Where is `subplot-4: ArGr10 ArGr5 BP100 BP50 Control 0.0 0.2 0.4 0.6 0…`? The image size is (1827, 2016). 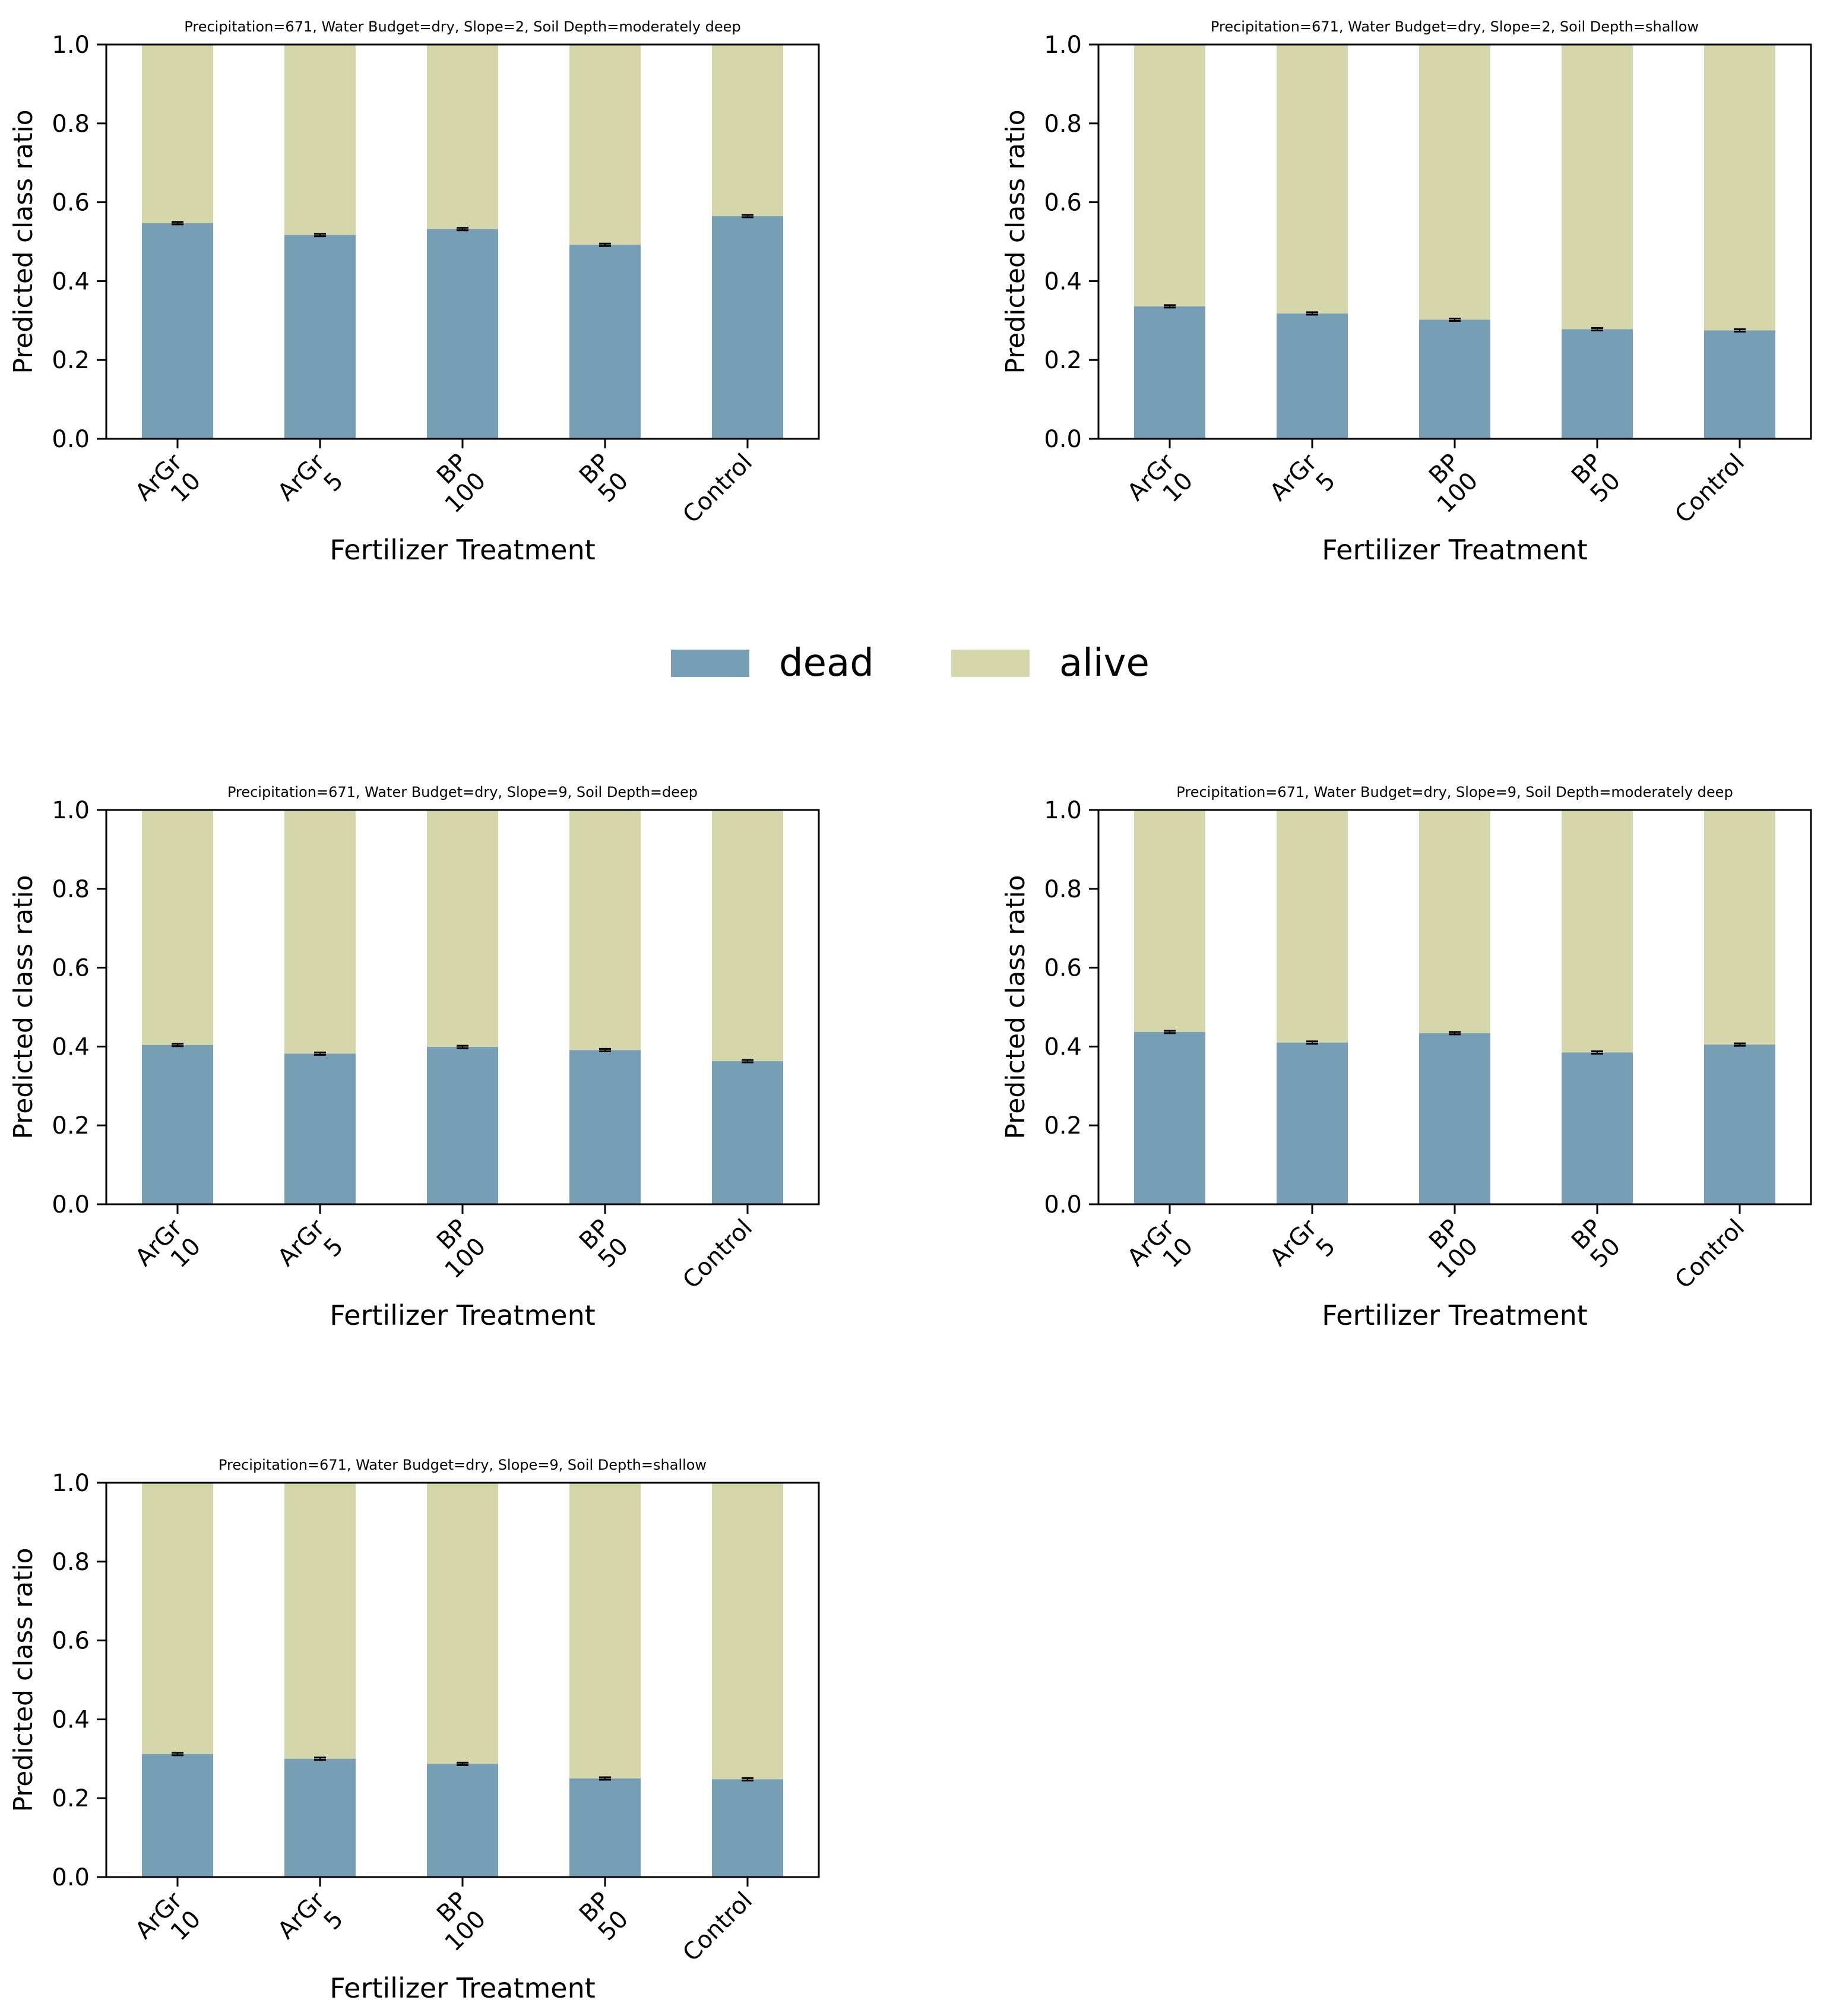 subplot-4: ArGr10 ArGr5 BP100 BP50 Control 0.0 0.2 0.4 0.6 0… is located at coordinates (1406, 1057).